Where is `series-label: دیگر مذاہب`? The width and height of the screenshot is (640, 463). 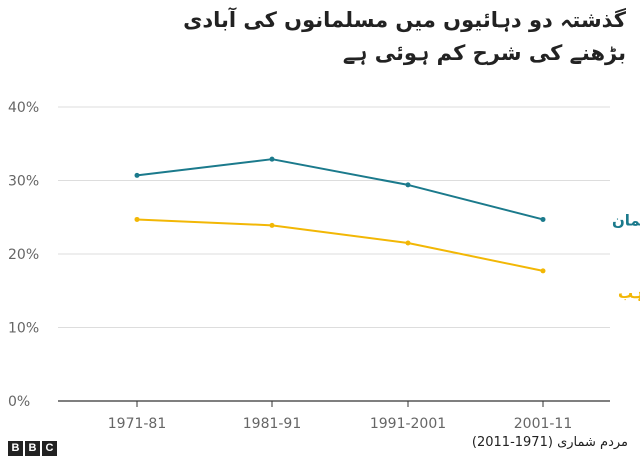 series-label: دیگر مذاہب is located at coordinates (629, 293).